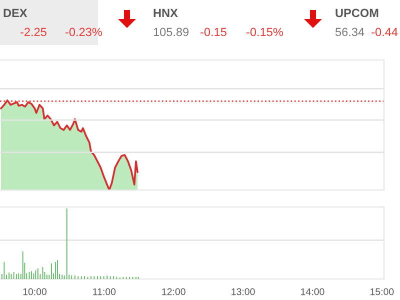 This screenshot has width=400, height=300. I want to click on text: -0.44, so click(385, 32).